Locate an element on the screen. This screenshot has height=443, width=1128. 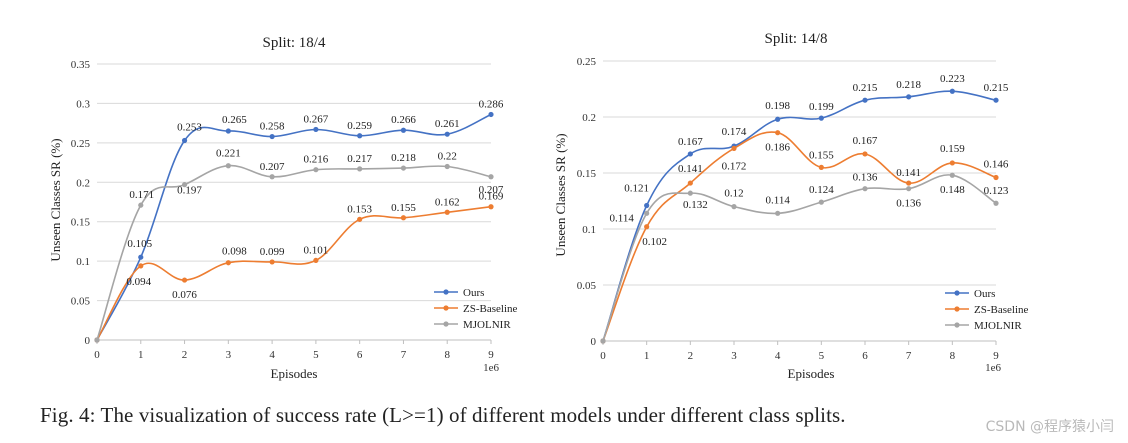
data-label-mjolnir: 0.114 is located at coordinates (621, 218).